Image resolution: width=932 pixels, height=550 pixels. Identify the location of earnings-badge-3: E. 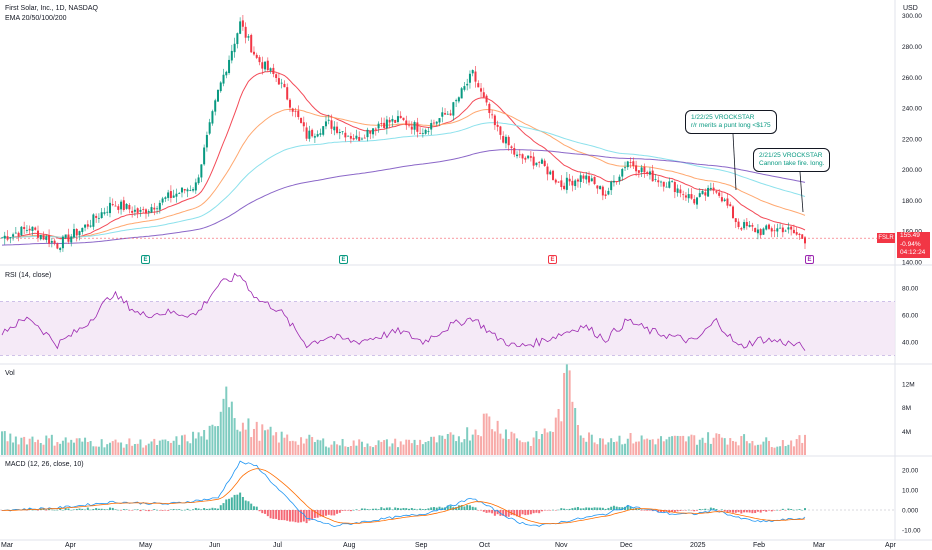
(552, 259).